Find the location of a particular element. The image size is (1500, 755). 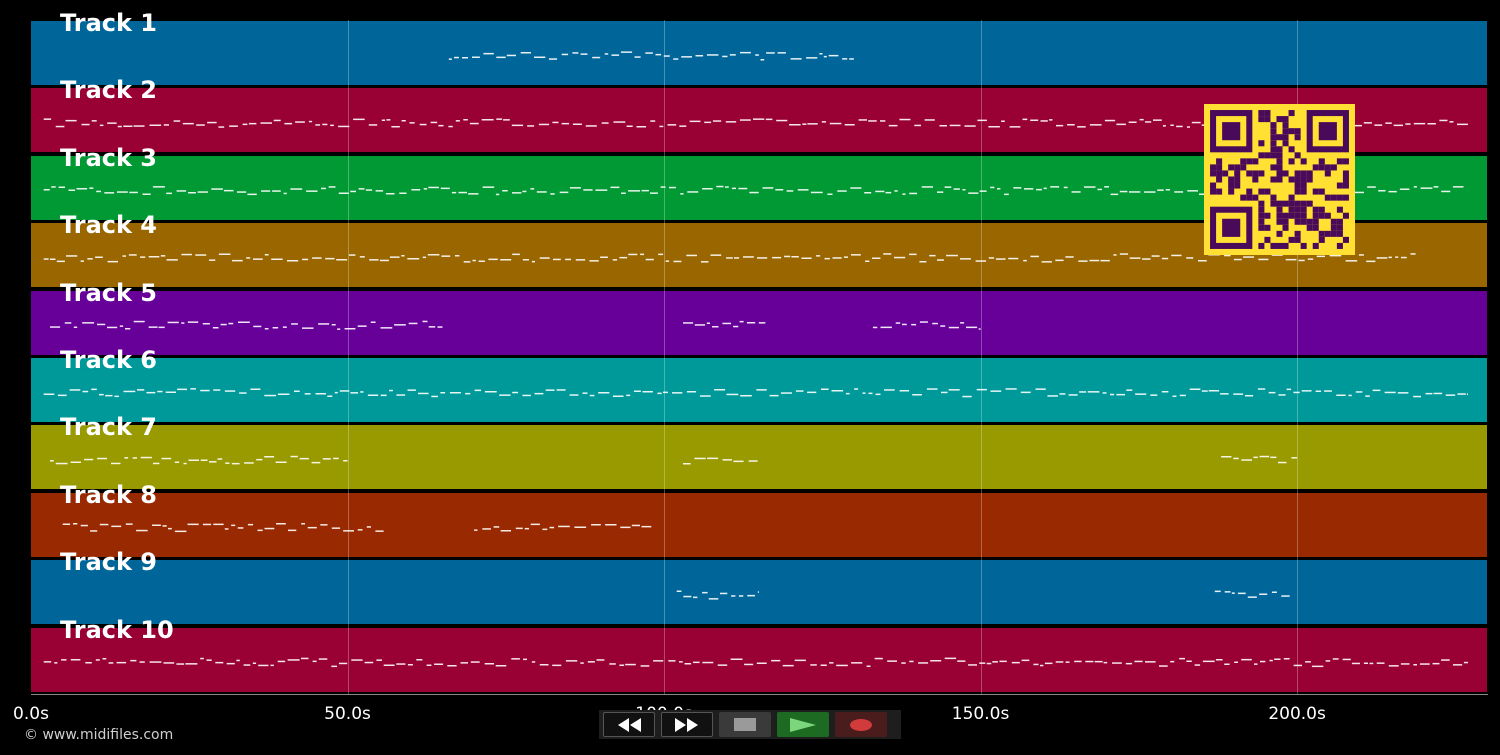

fast-forward-button is located at coordinates (687, 724).